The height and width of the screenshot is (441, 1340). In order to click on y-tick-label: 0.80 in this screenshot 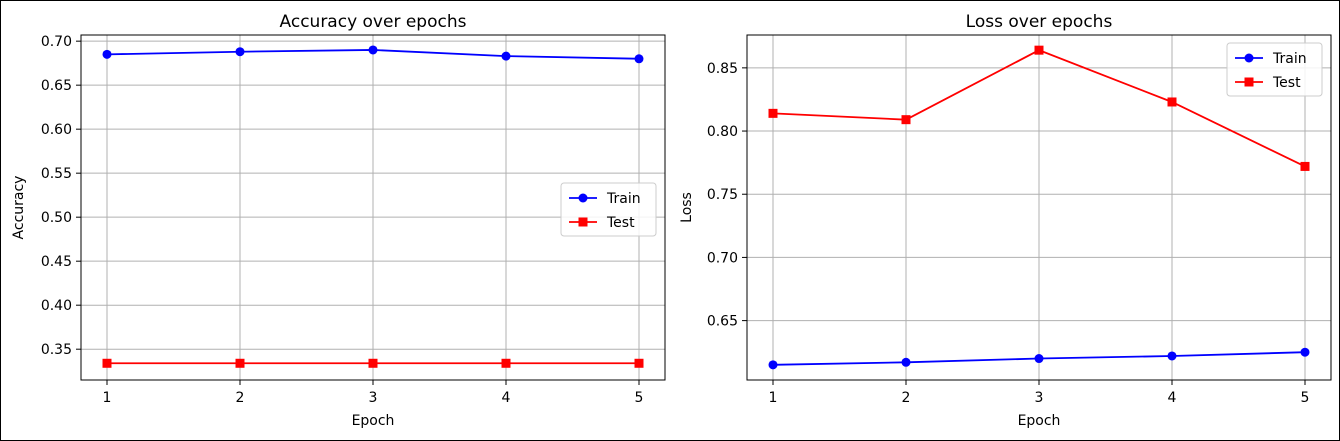, I will do `click(722, 132)`.